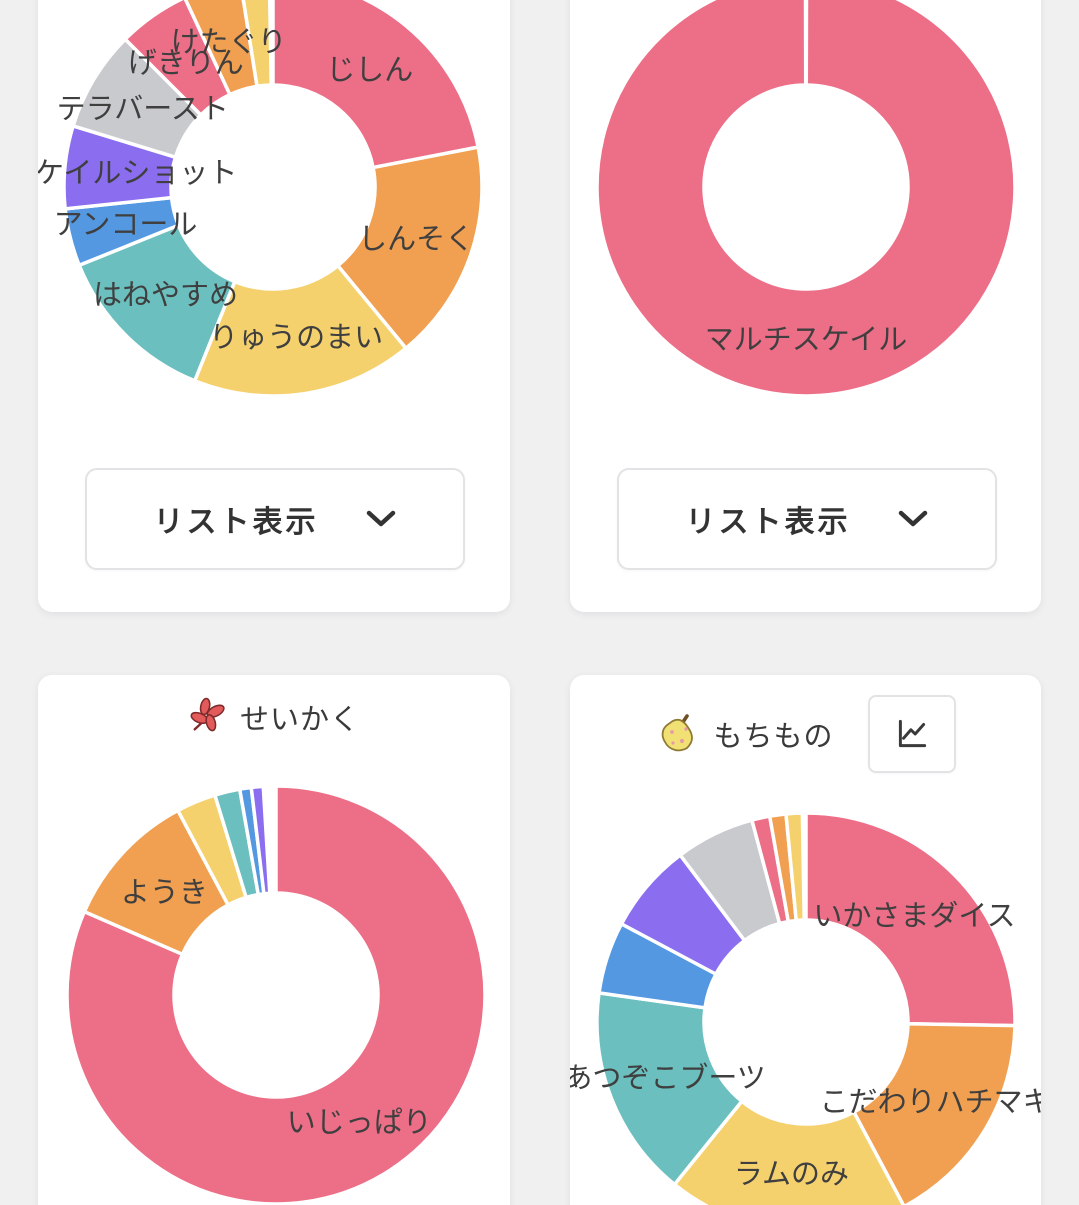  I want to click on donut-segment-label: じしん, so click(369, 70).